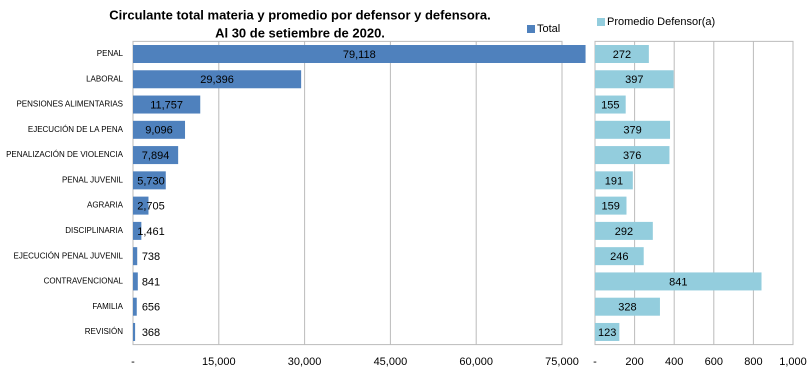  Describe the element at coordinates (69, 104) in the screenshot. I see `y-tick-label: PENSIONES ALIMENTARIAS` at that location.